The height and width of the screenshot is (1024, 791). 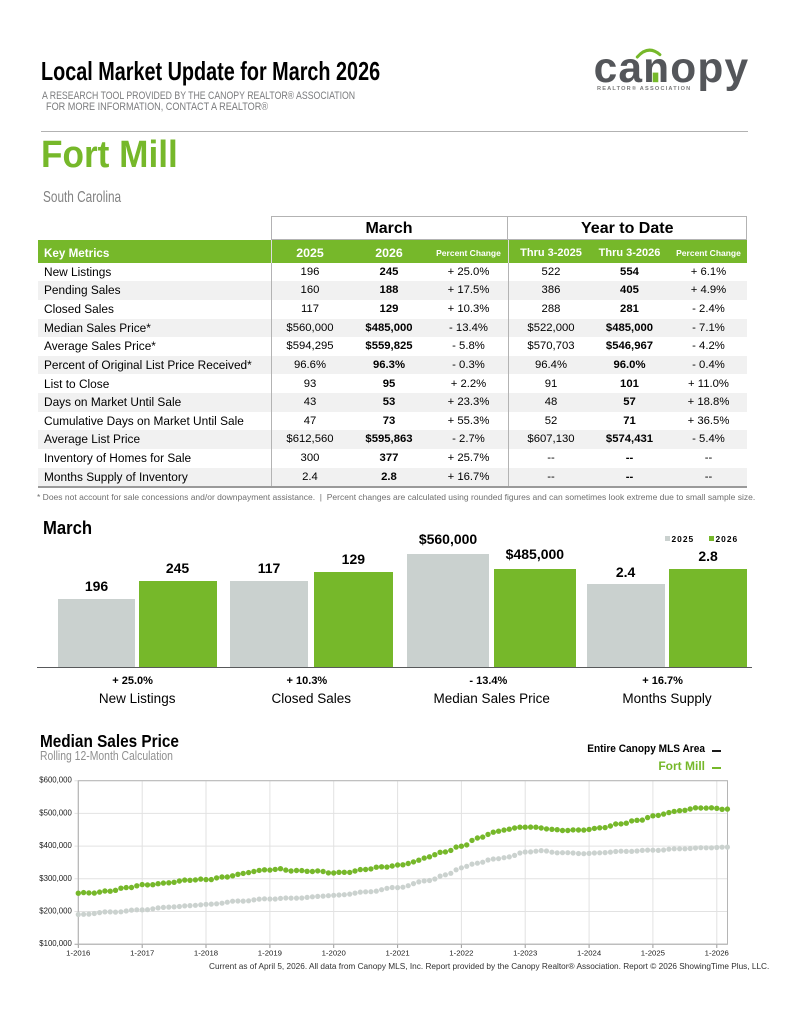 I want to click on svg-text: 1-2025, so click(x=653, y=953).